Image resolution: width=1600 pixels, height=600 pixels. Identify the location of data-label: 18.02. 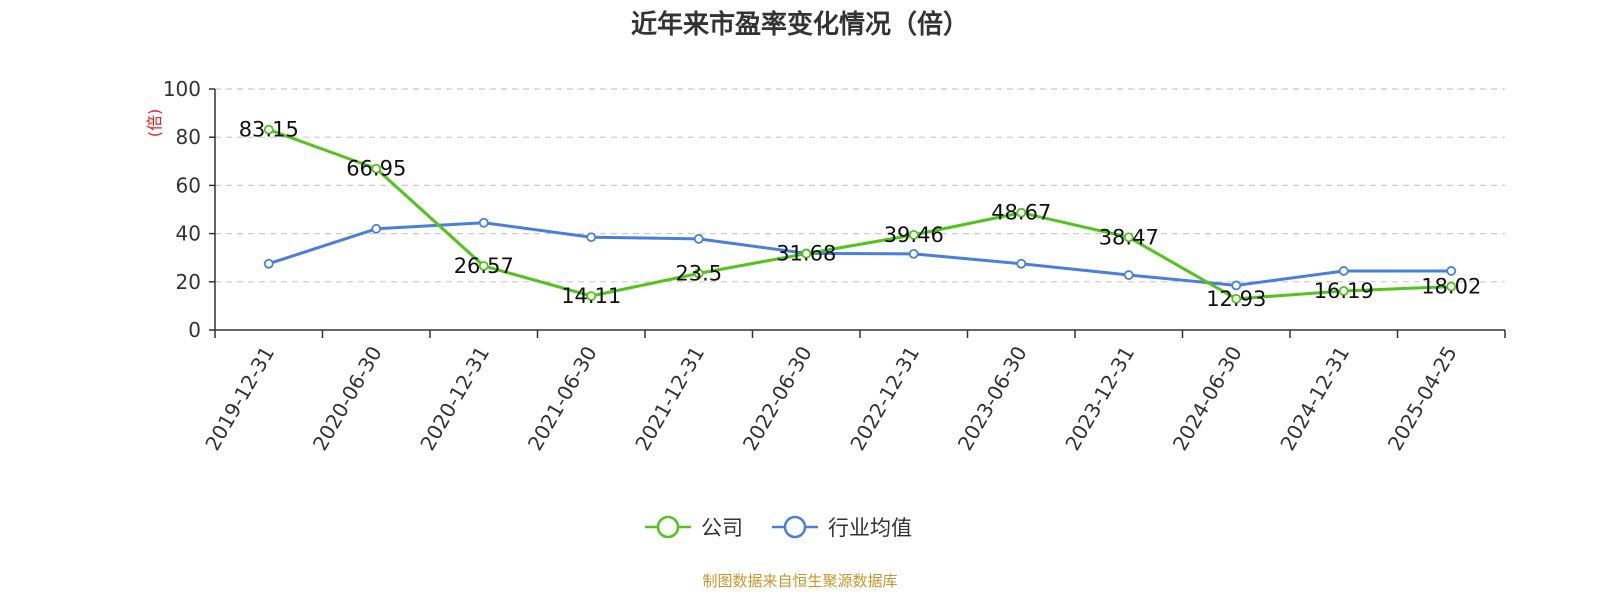
(1451, 287).